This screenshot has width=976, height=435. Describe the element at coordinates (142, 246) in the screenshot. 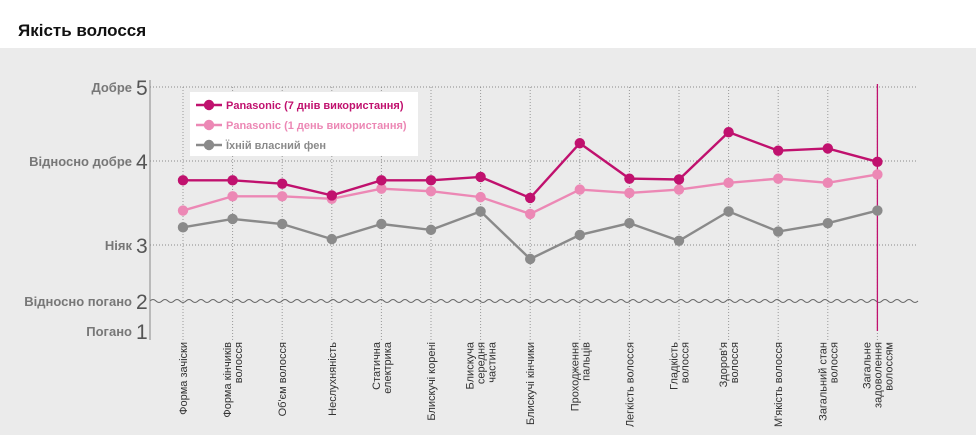

I see `y-level-number: 3` at that location.